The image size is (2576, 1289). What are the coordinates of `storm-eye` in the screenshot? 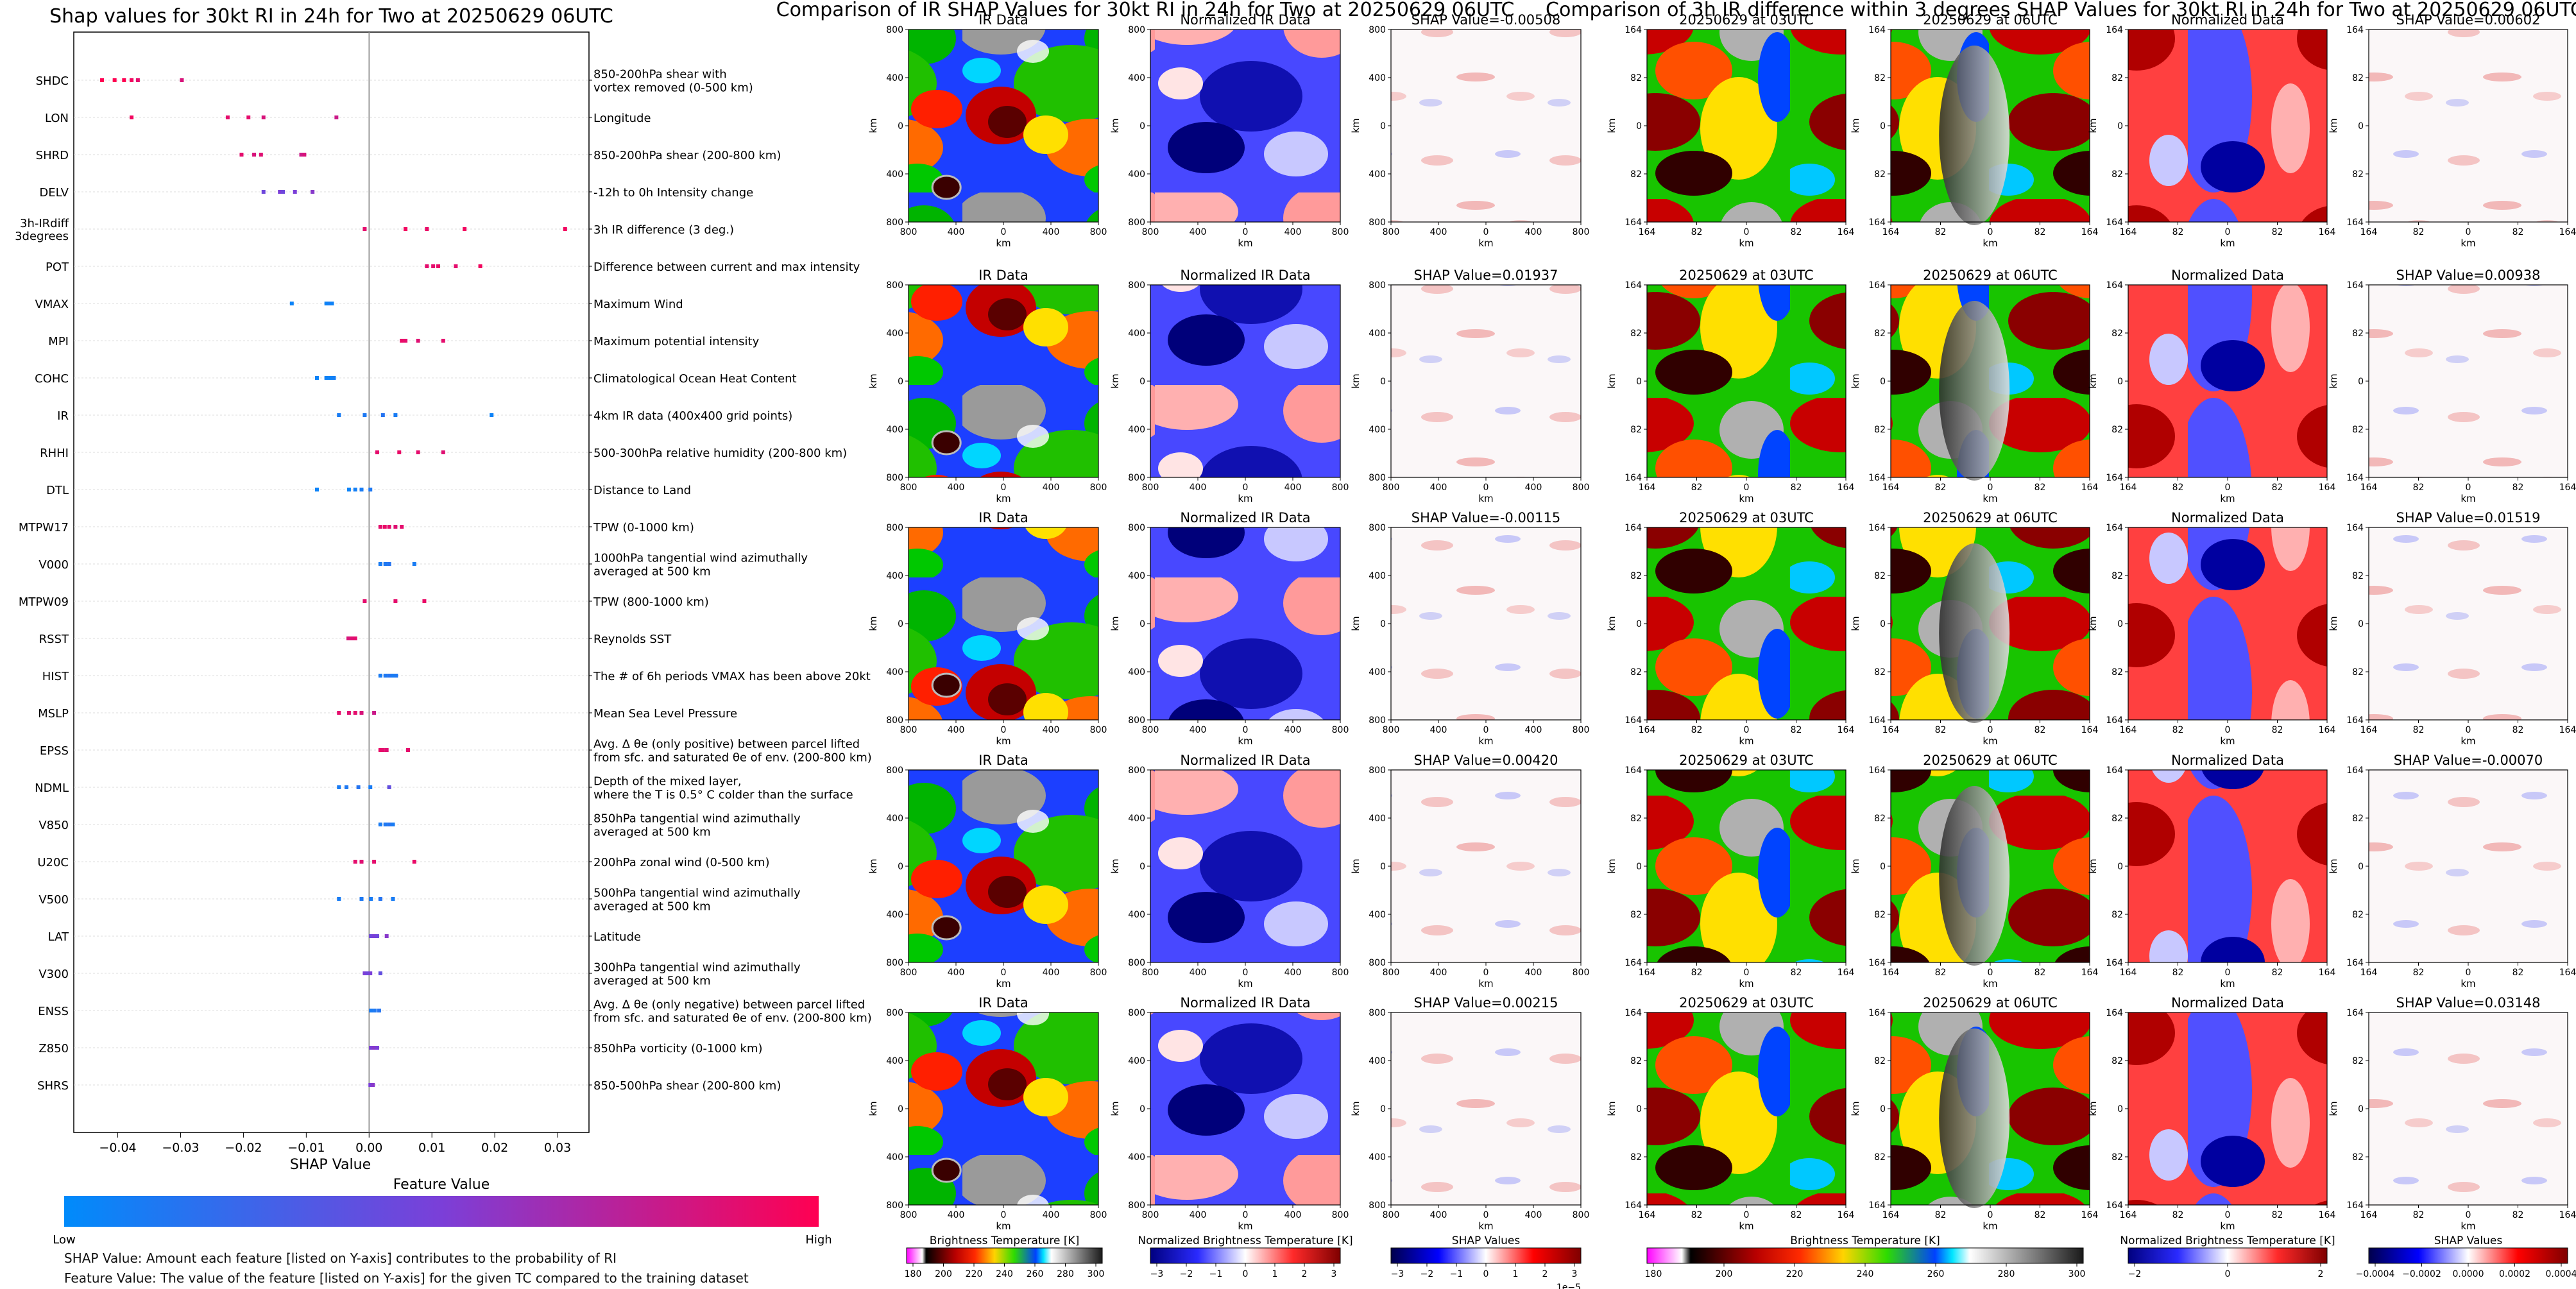 It's located at (946, 1170).